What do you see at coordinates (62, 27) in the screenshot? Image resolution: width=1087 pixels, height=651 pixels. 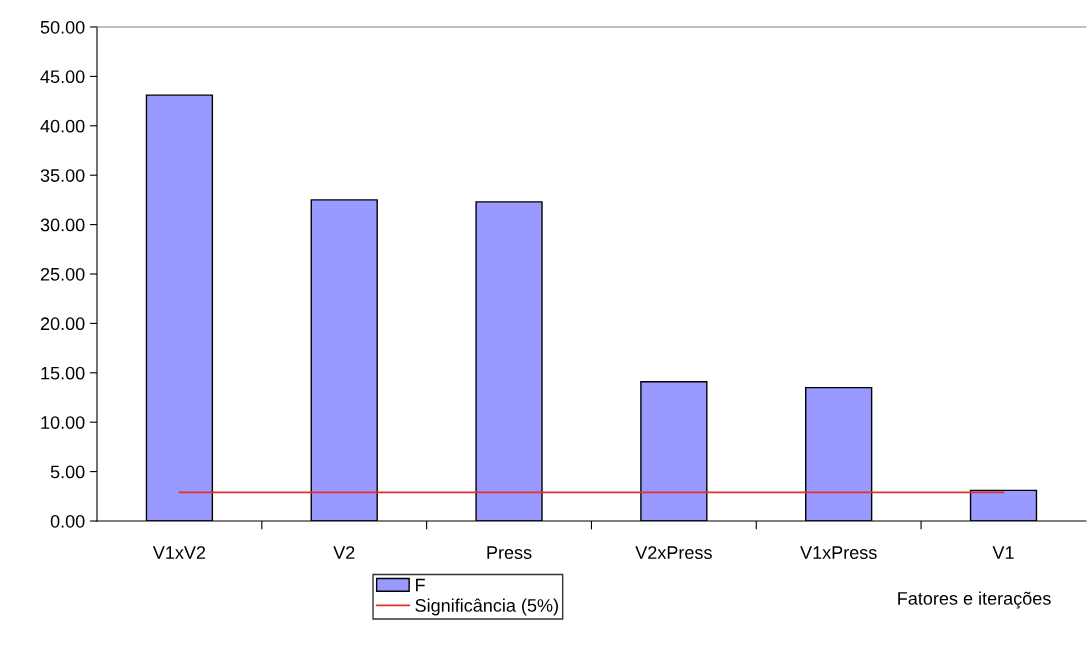 I see `y-tick-label: 50.00` at bounding box center [62, 27].